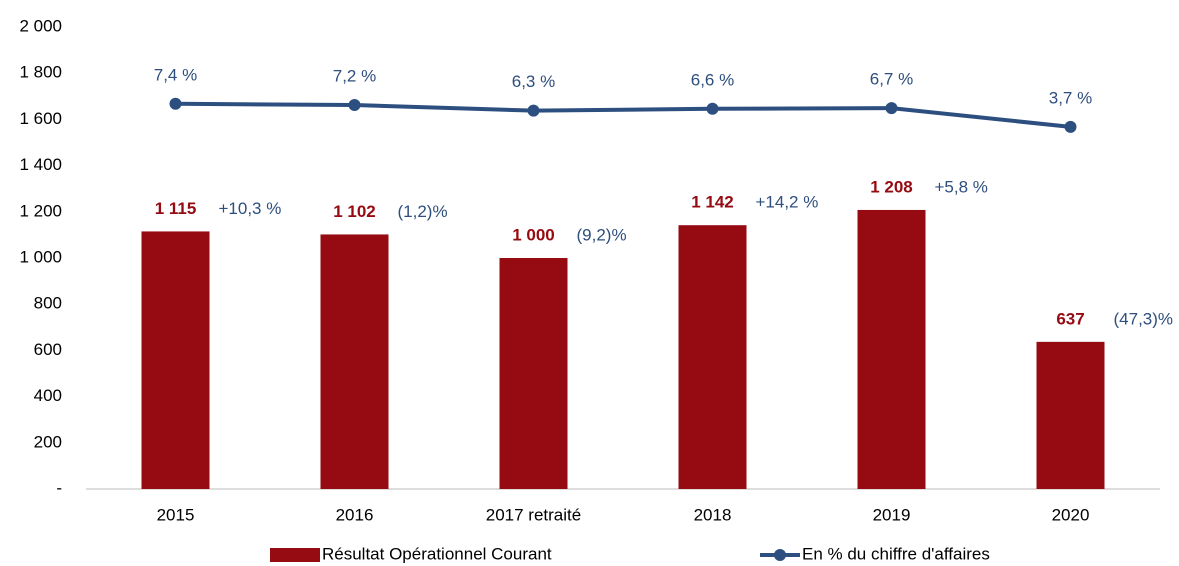 This screenshot has height=566, width=1179. Describe the element at coordinates (533, 514) in the screenshot. I see `x-tick-label: 2017 retraité` at that location.